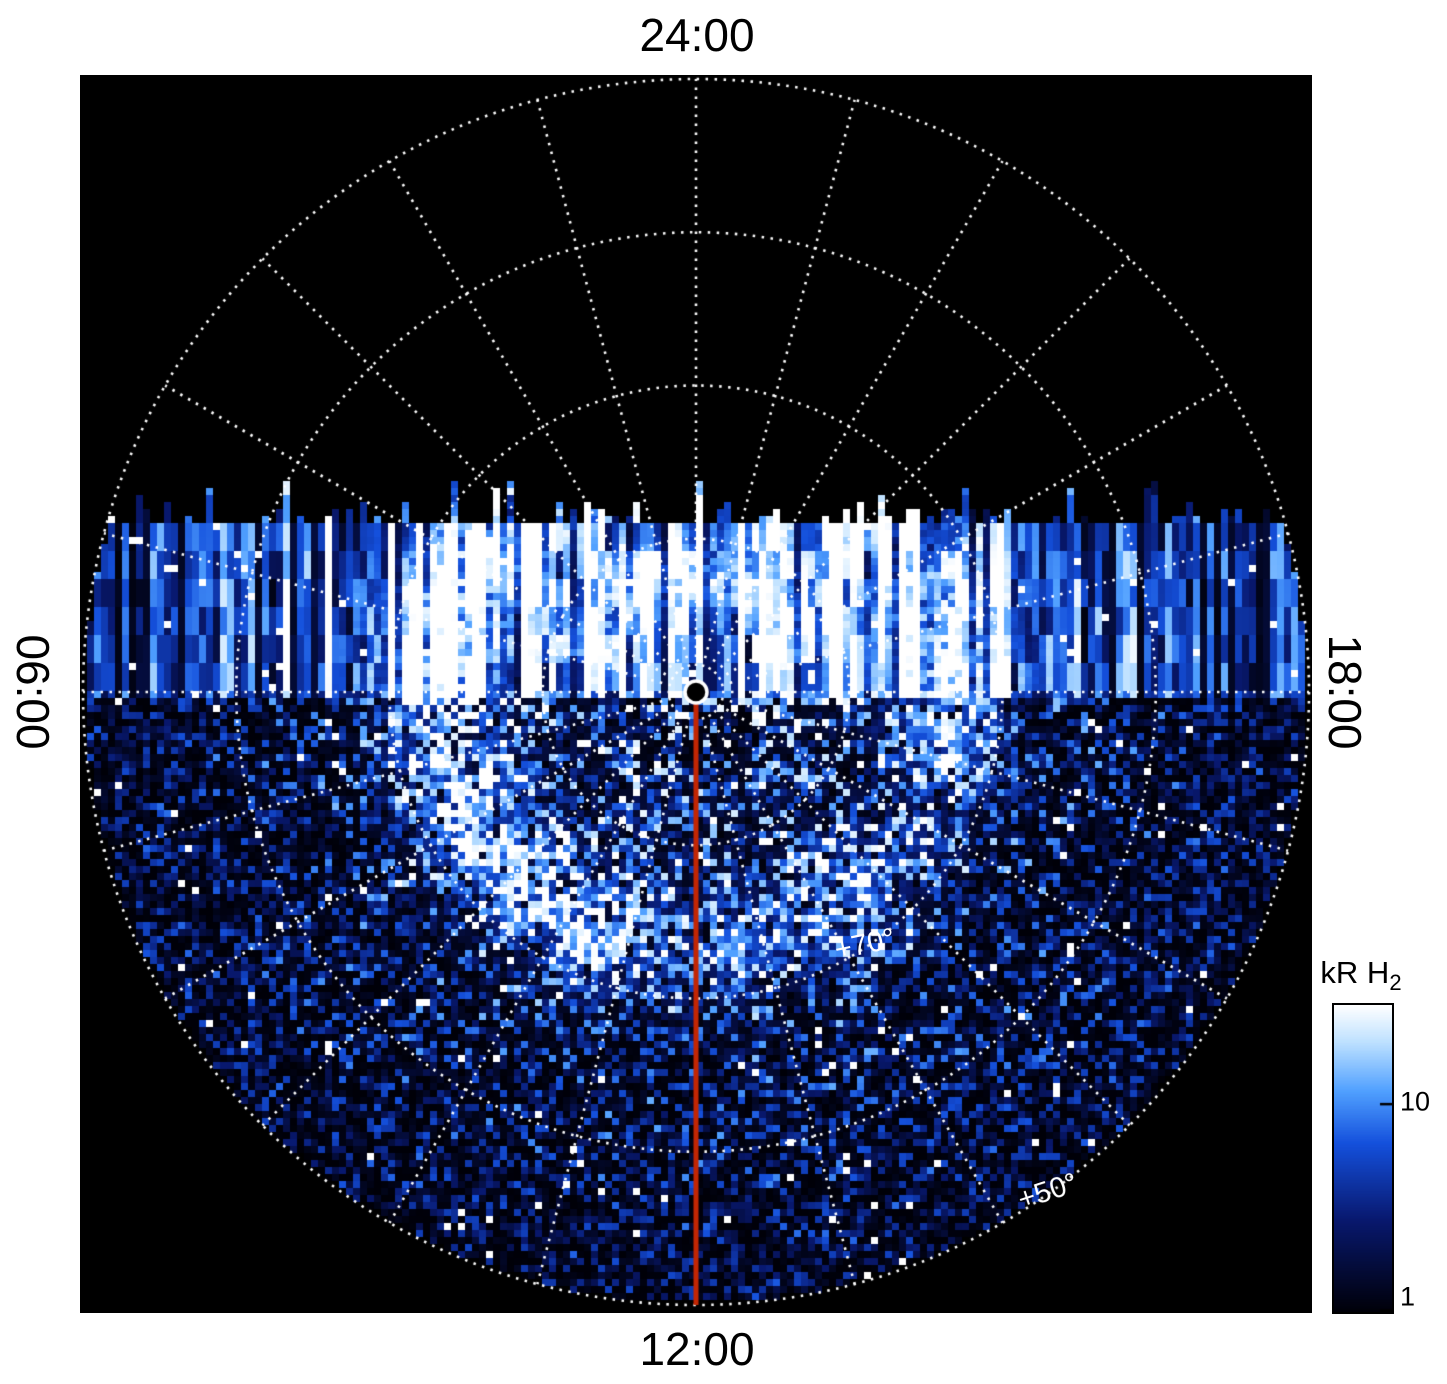 Image resolution: width=1447 pixels, height=1384 pixels. What do you see at coordinates (1408, 1296) in the screenshot?
I see `colorbar-tick-1: 1` at bounding box center [1408, 1296].